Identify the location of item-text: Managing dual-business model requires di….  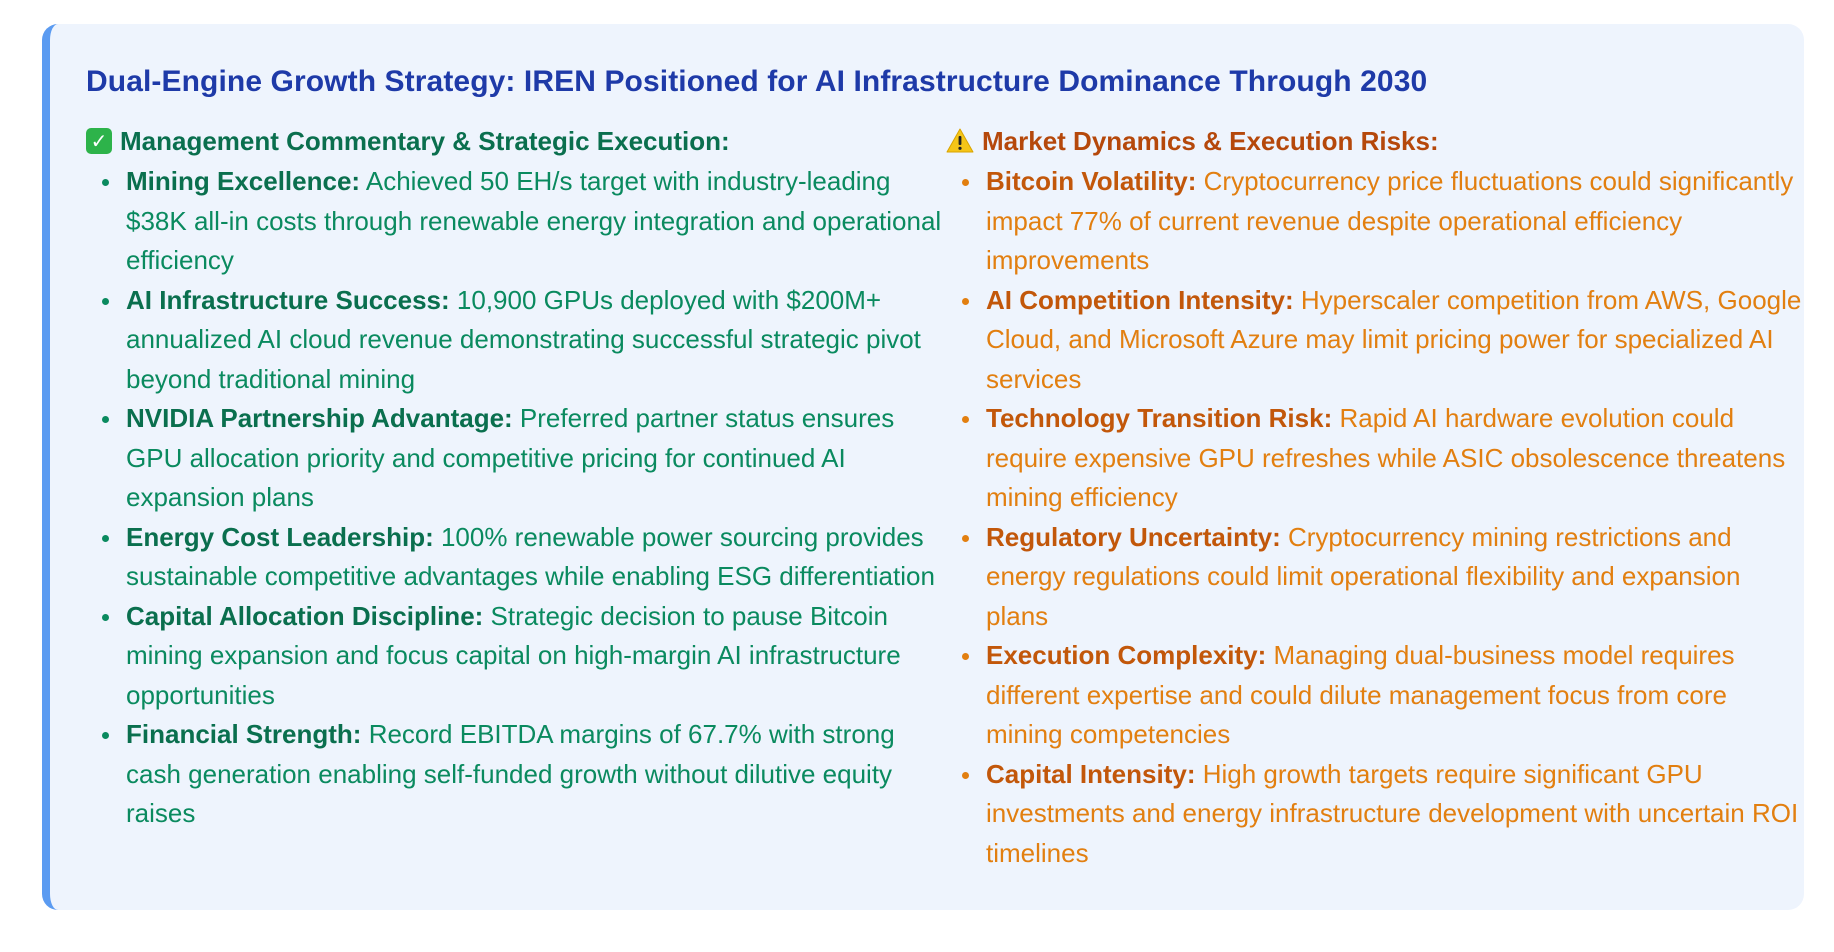
(1360, 694).